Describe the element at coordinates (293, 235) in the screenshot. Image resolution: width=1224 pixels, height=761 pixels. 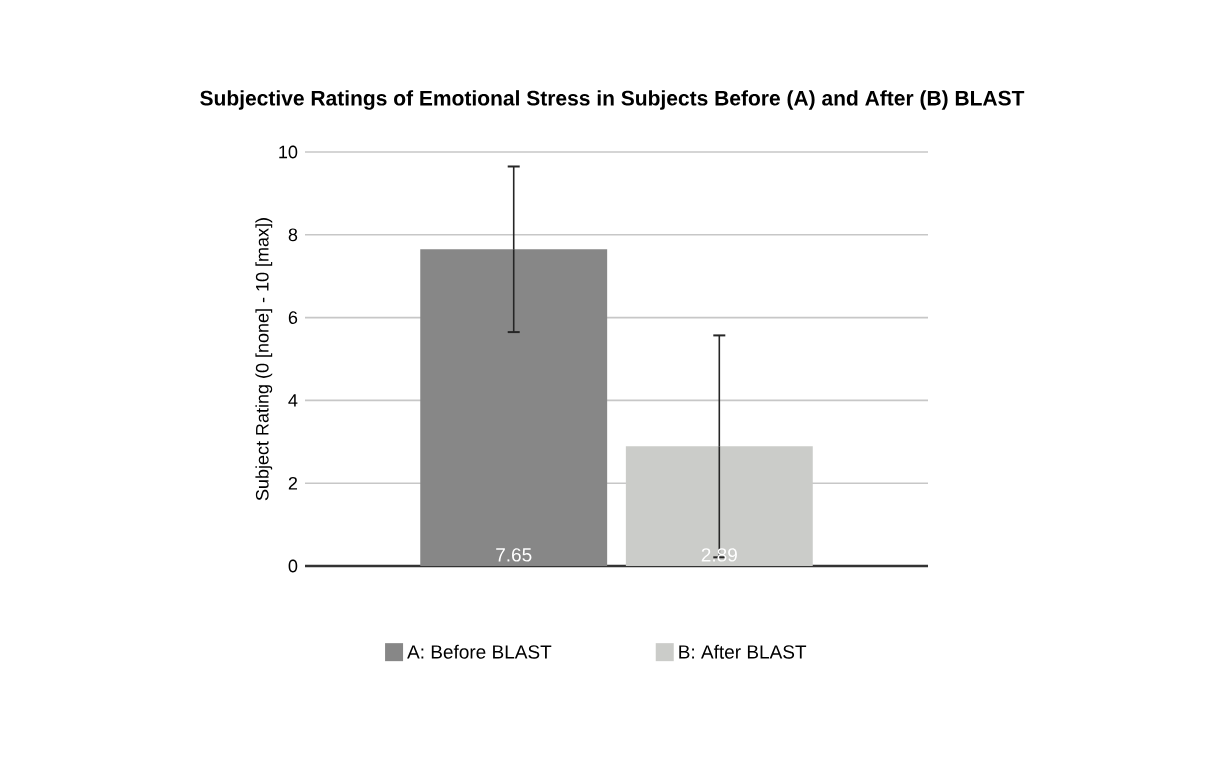
I see `y-tick-label: 8` at that location.